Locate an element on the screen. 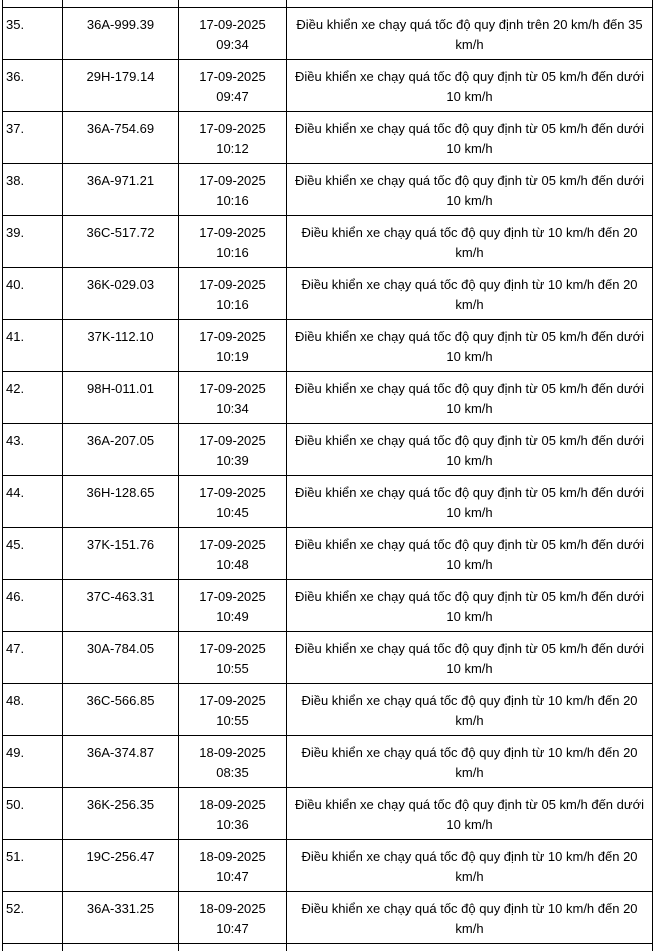 The image size is (655, 951). license-plate-cell: 36H-128.65 is located at coordinates (121, 502).